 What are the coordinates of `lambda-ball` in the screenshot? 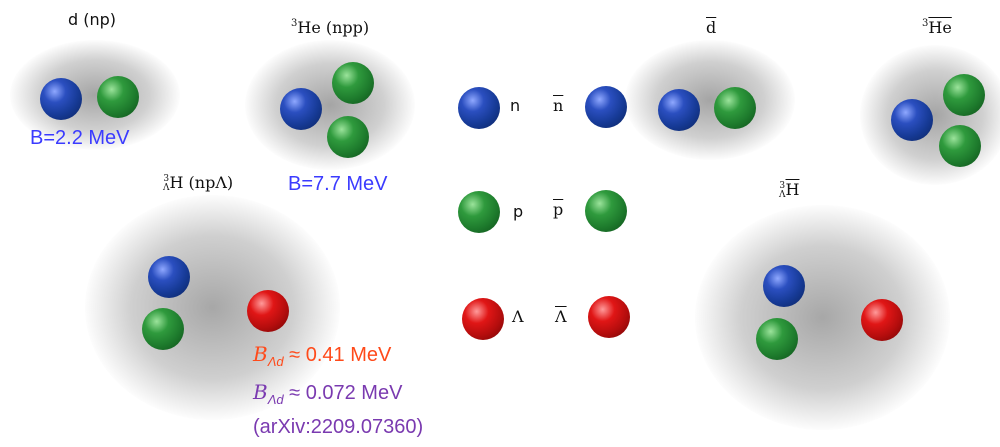 It's located at (483, 319).